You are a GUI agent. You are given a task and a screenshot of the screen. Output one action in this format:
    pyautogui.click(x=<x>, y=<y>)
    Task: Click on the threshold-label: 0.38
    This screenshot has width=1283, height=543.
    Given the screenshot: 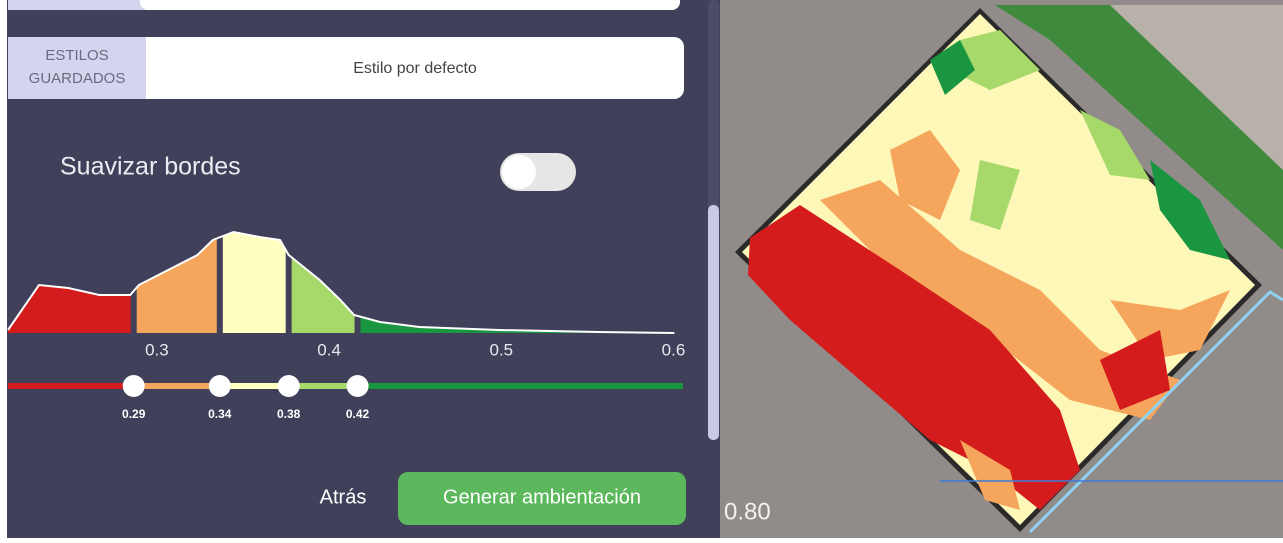 What is the action you would take?
    pyautogui.click(x=289, y=414)
    